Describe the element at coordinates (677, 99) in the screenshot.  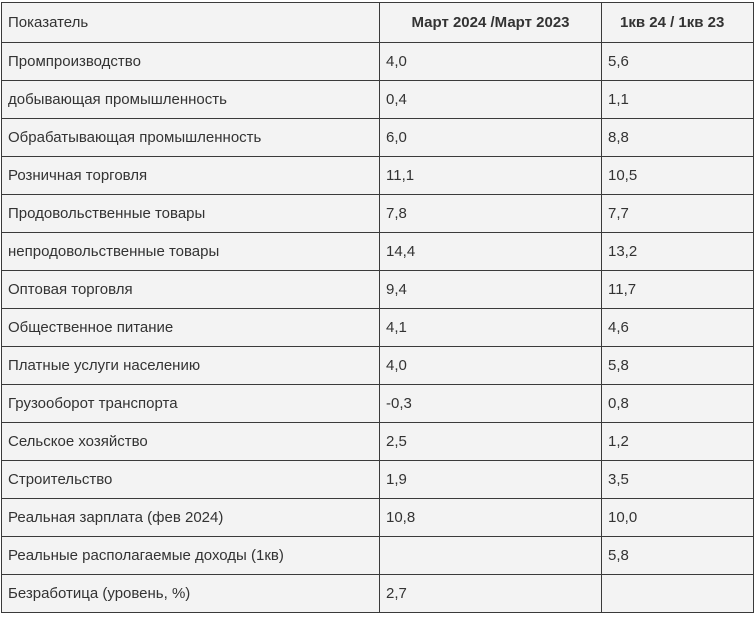
I see `cell-q1-value: 1,1` at that location.